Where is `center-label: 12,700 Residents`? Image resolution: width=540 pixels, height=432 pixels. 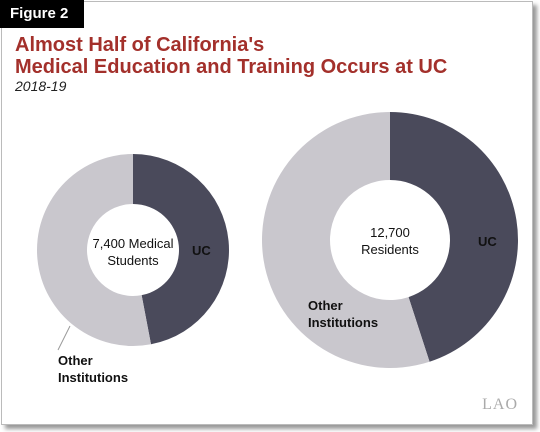
center-label: 12,700 Residents is located at coordinates (390, 241).